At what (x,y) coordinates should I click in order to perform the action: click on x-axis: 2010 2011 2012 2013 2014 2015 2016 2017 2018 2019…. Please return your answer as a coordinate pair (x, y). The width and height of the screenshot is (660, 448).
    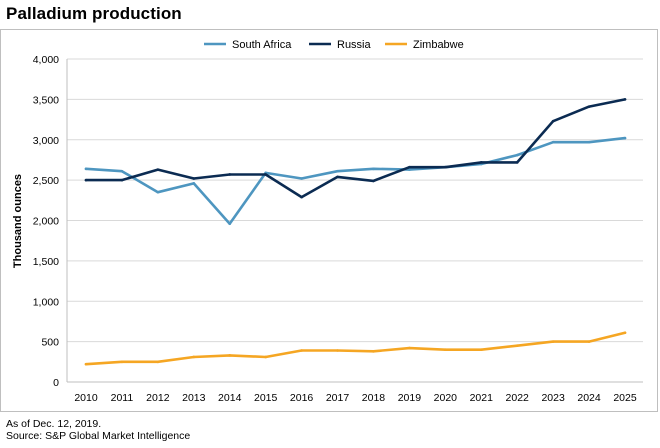
    Looking at the image, I should click on (355, 392).